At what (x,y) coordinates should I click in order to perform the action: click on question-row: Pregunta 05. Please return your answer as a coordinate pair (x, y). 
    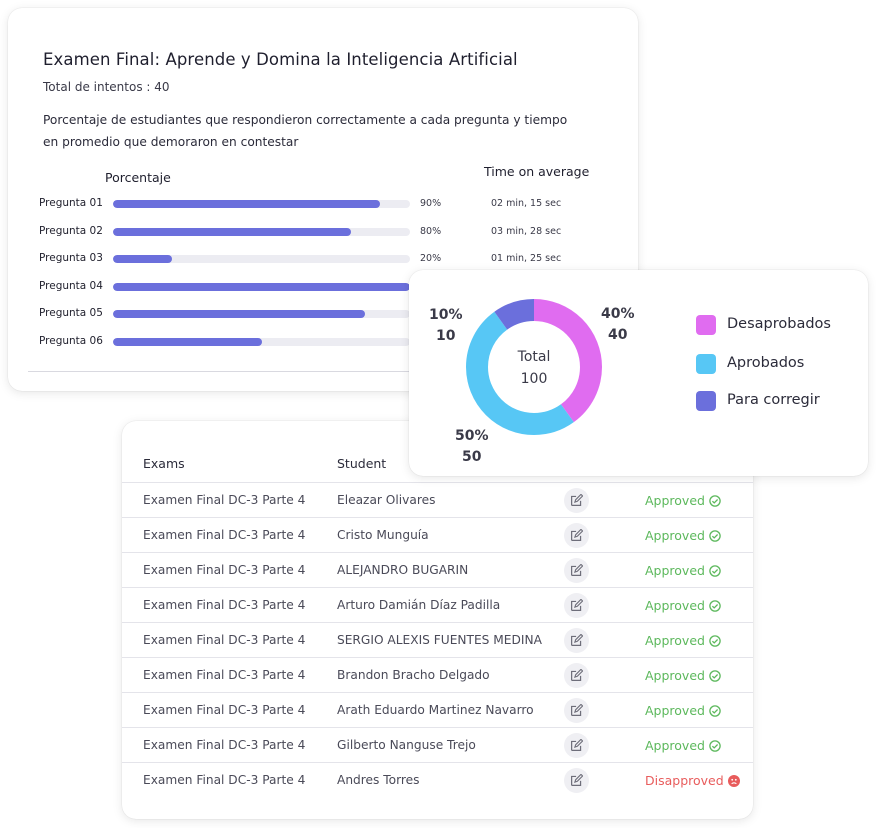
    Looking at the image, I should click on (329, 314).